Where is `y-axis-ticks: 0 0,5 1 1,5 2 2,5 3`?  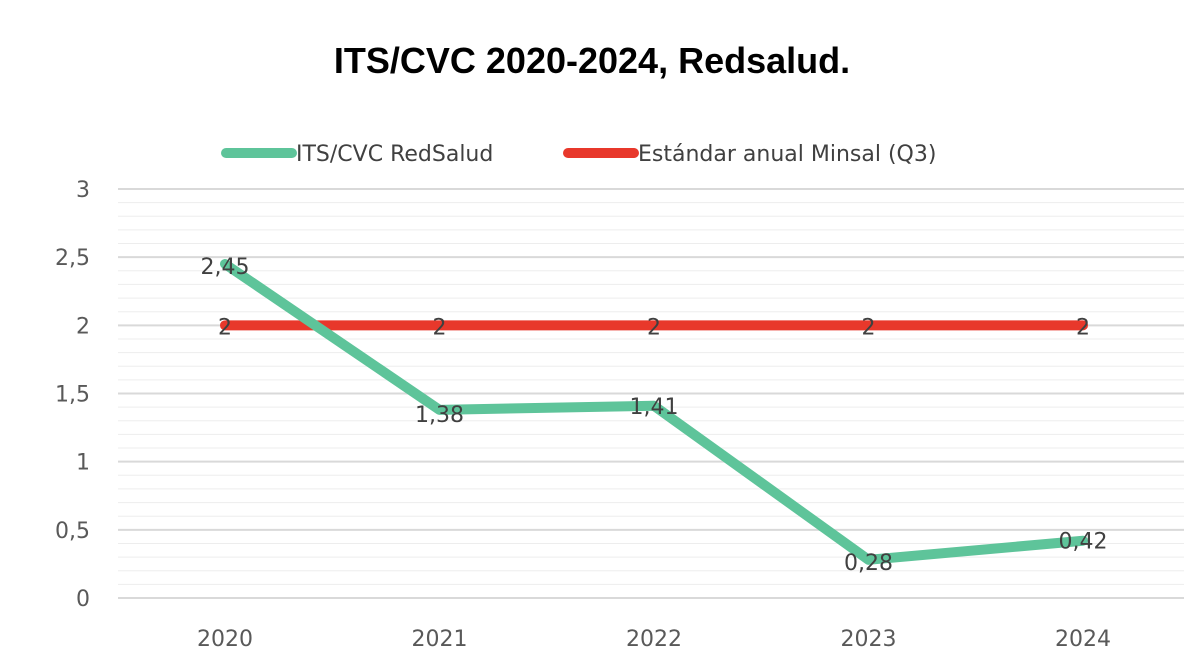
y-axis-ticks: 0 0,5 1 1,5 2 2,5 3 is located at coordinates (72, 395).